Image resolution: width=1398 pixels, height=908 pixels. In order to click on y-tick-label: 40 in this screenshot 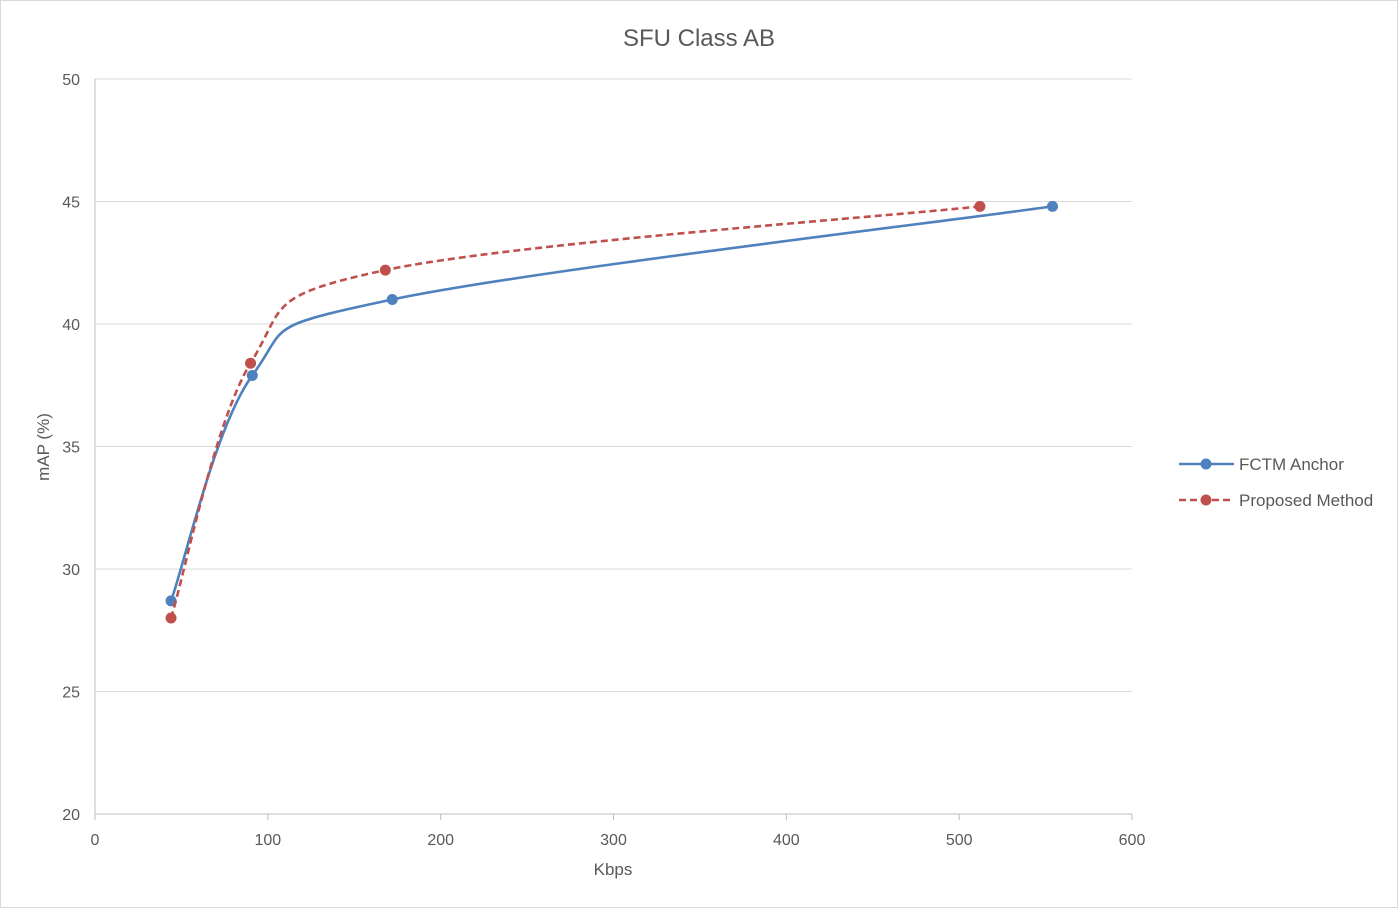, I will do `click(71, 325)`.